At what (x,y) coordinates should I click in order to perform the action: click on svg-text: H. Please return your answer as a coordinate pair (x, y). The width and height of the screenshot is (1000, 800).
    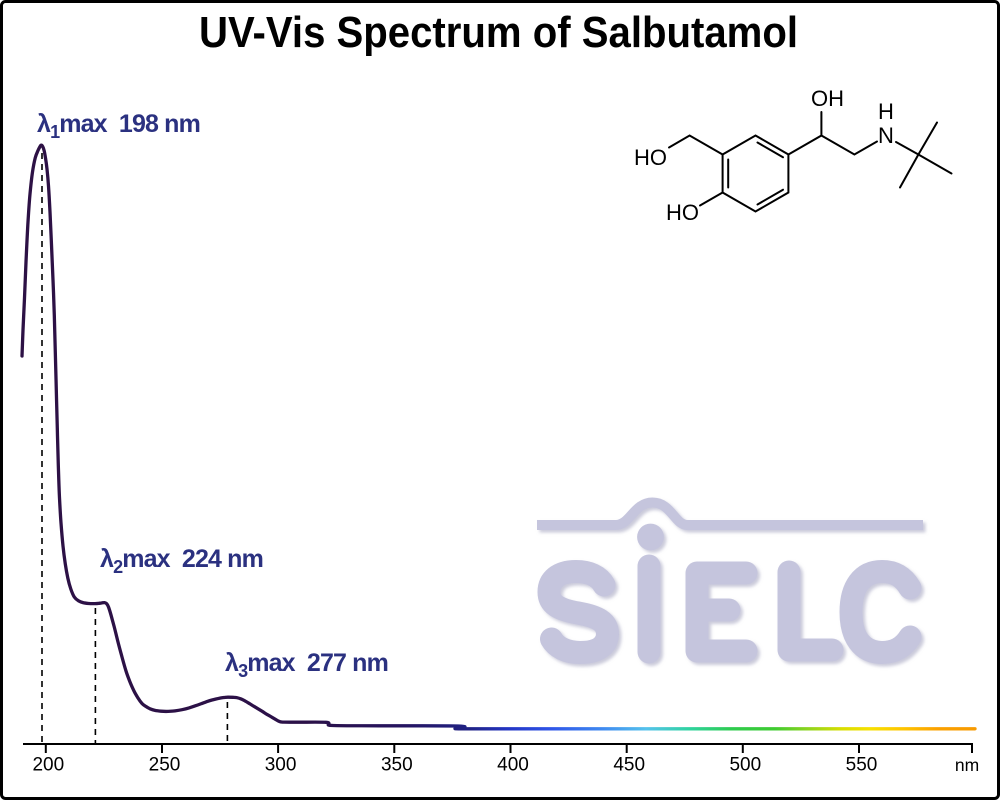
    Looking at the image, I should click on (886, 111).